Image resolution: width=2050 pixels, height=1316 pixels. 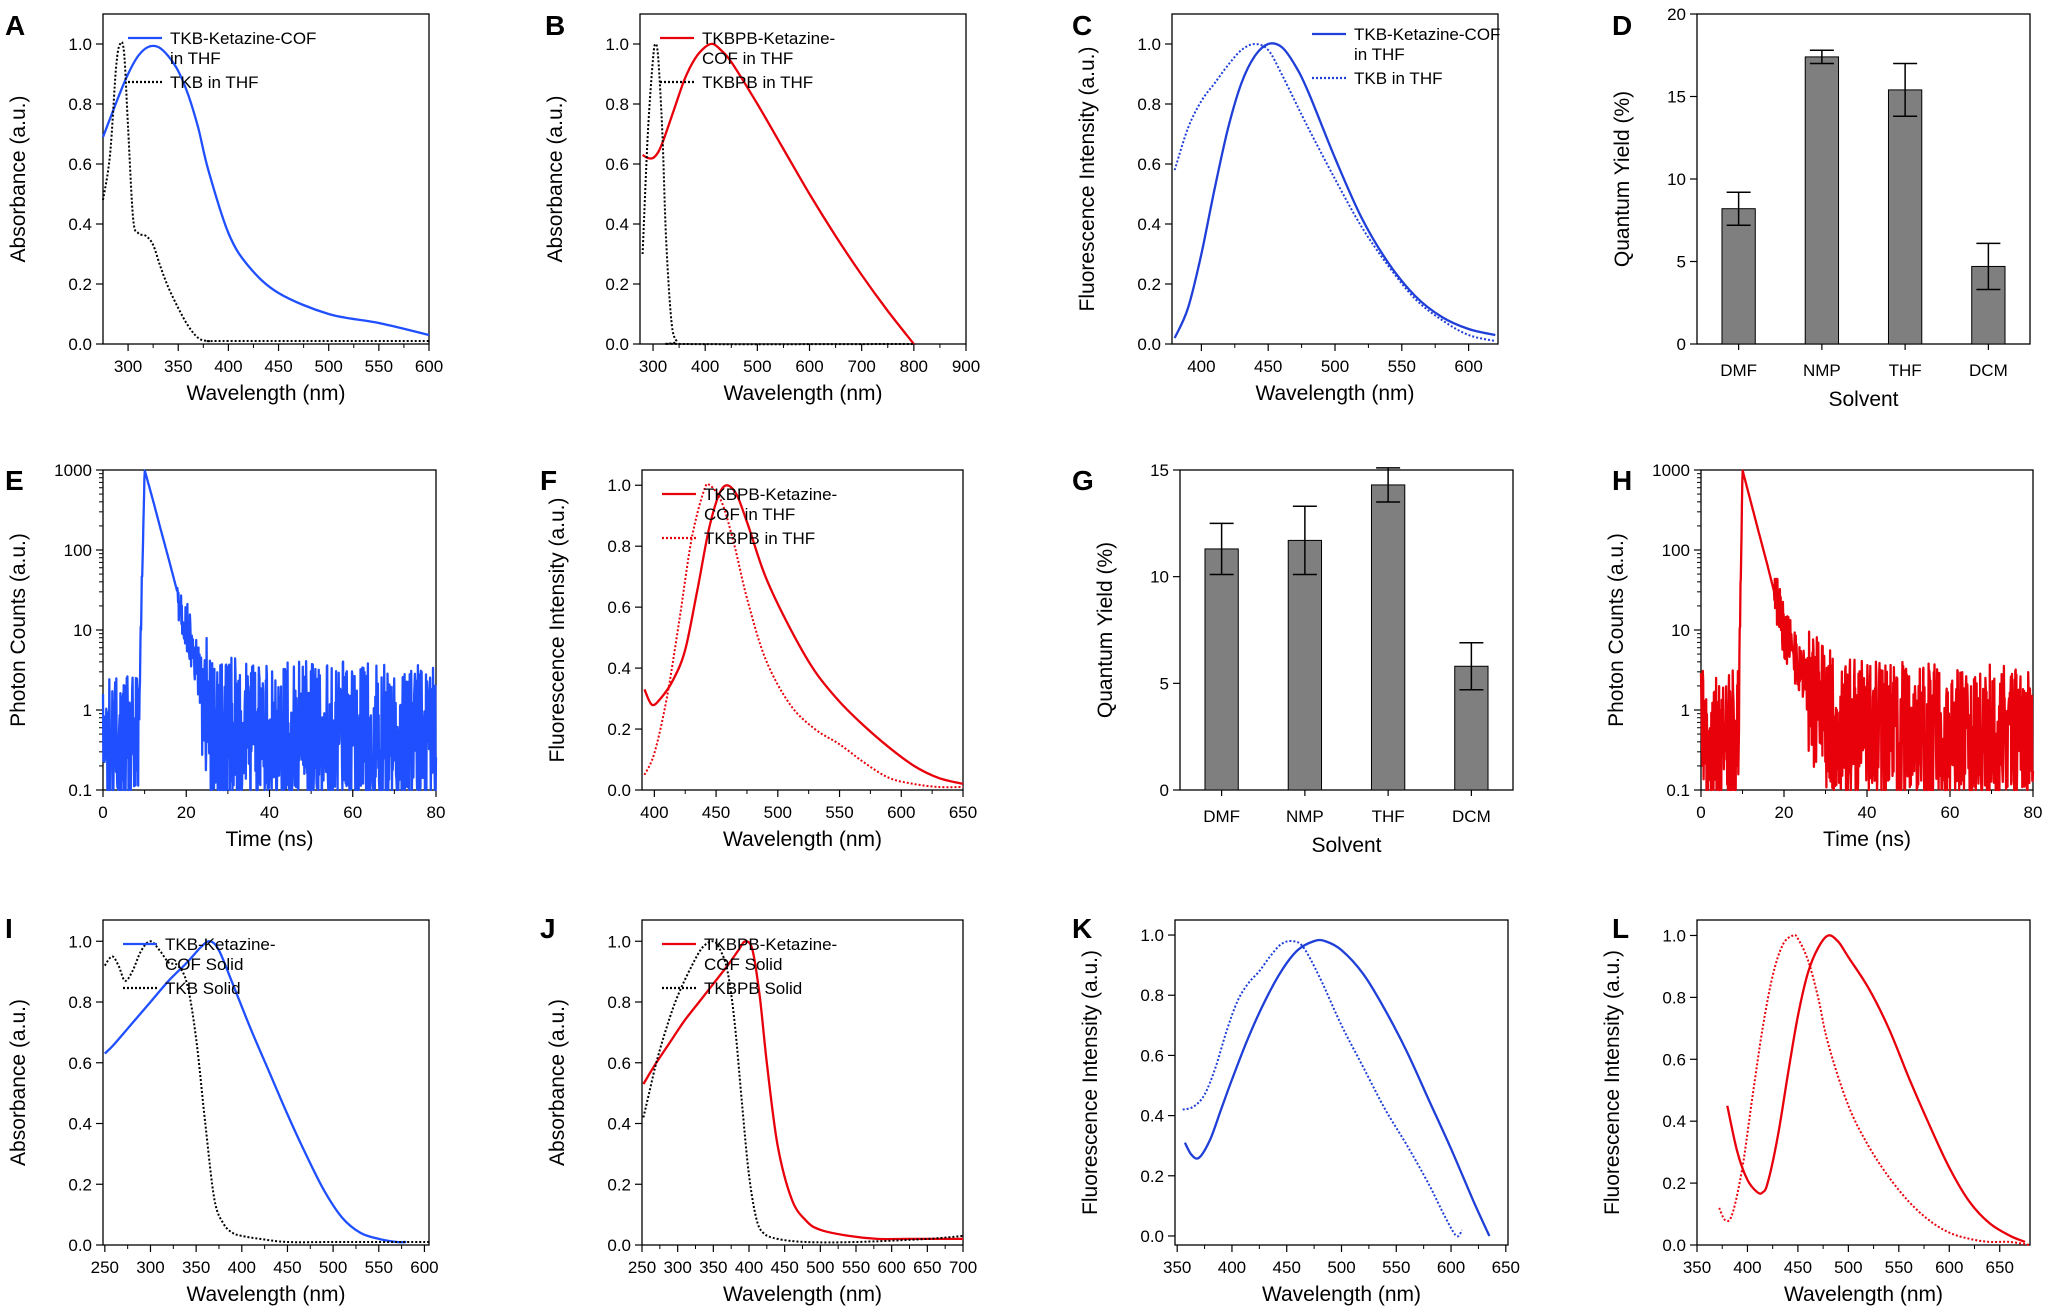 I want to click on x-category-label: THF, so click(x=1905, y=370).